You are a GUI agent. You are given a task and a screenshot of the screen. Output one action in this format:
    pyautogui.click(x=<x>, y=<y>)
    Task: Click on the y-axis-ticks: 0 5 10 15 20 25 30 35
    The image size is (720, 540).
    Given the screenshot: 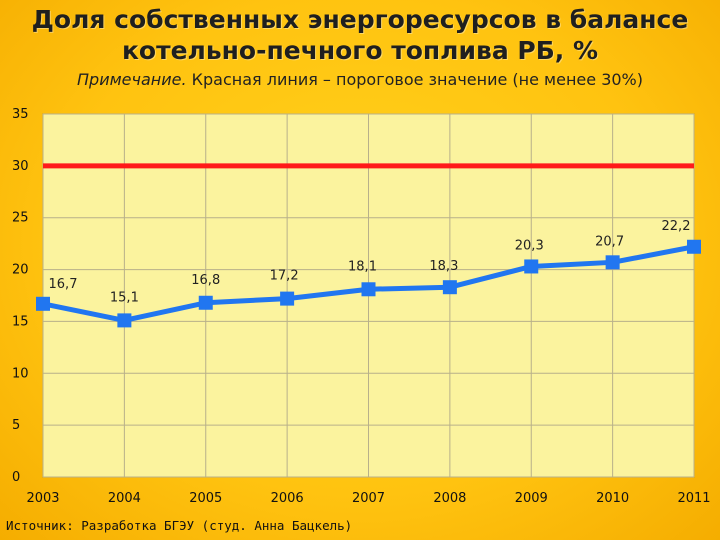 What is the action you would take?
    pyautogui.click(x=20, y=296)
    